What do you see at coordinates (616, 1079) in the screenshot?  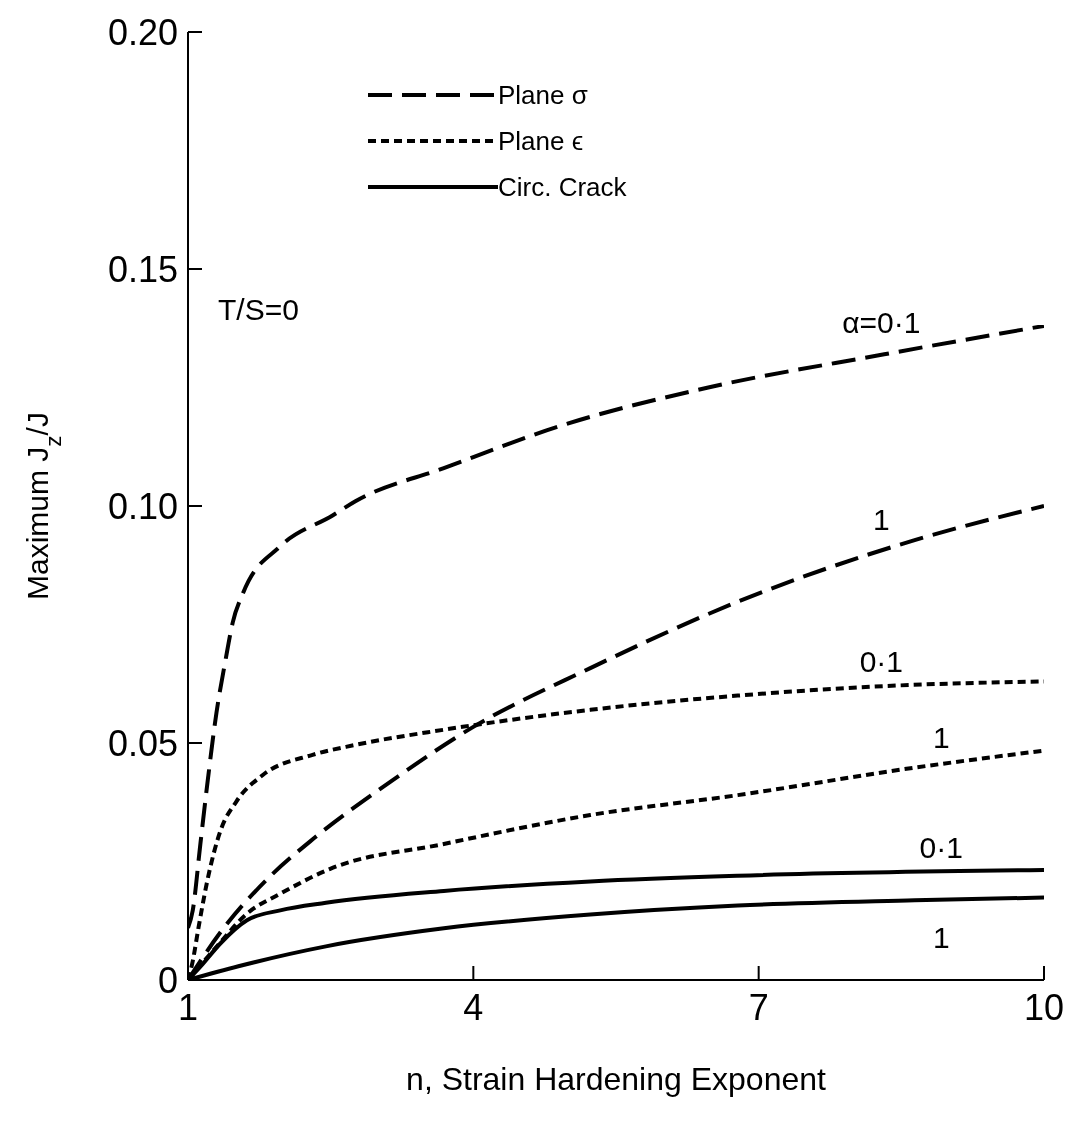 I see `x-axis-title: n, Strain Hardening Exponent` at bounding box center [616, 1079].